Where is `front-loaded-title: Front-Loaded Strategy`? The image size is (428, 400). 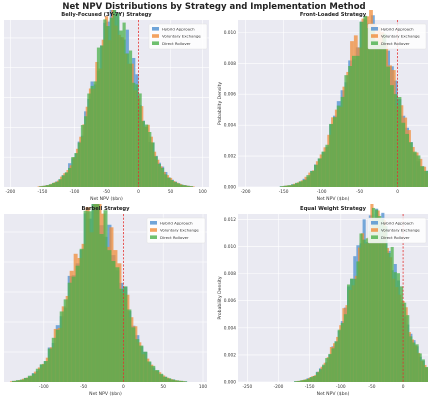 front-loaded-title: Front-Loaded Strategy is located at coordinates (333, 15).